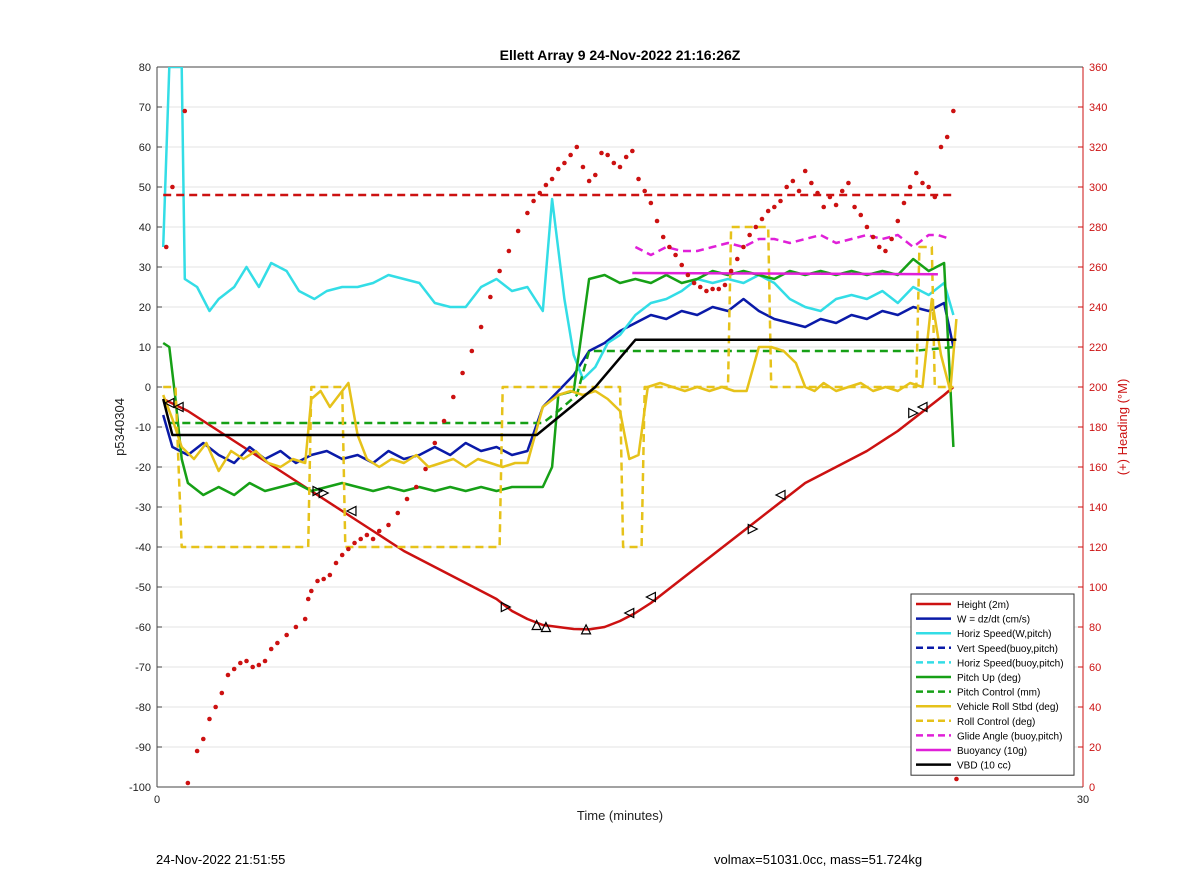 The image size is (1200, 885). What do you see at coordinates (143, 428) in the screenshot?
I see `y-tick-label: -10` at bounding box center [143, 428].